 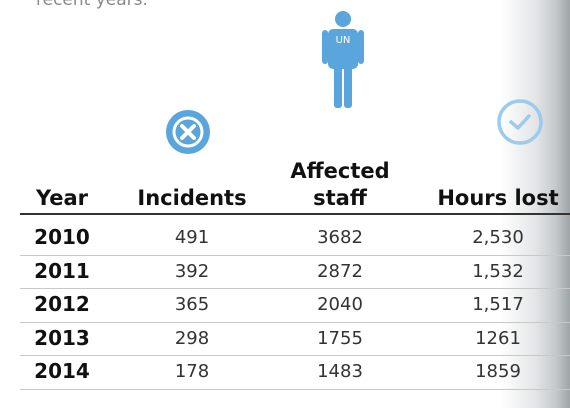 What do you see at coordinates (62, 337) in the screenshot?
I see `year-cell: 2013` at bounding box center [62, 337].